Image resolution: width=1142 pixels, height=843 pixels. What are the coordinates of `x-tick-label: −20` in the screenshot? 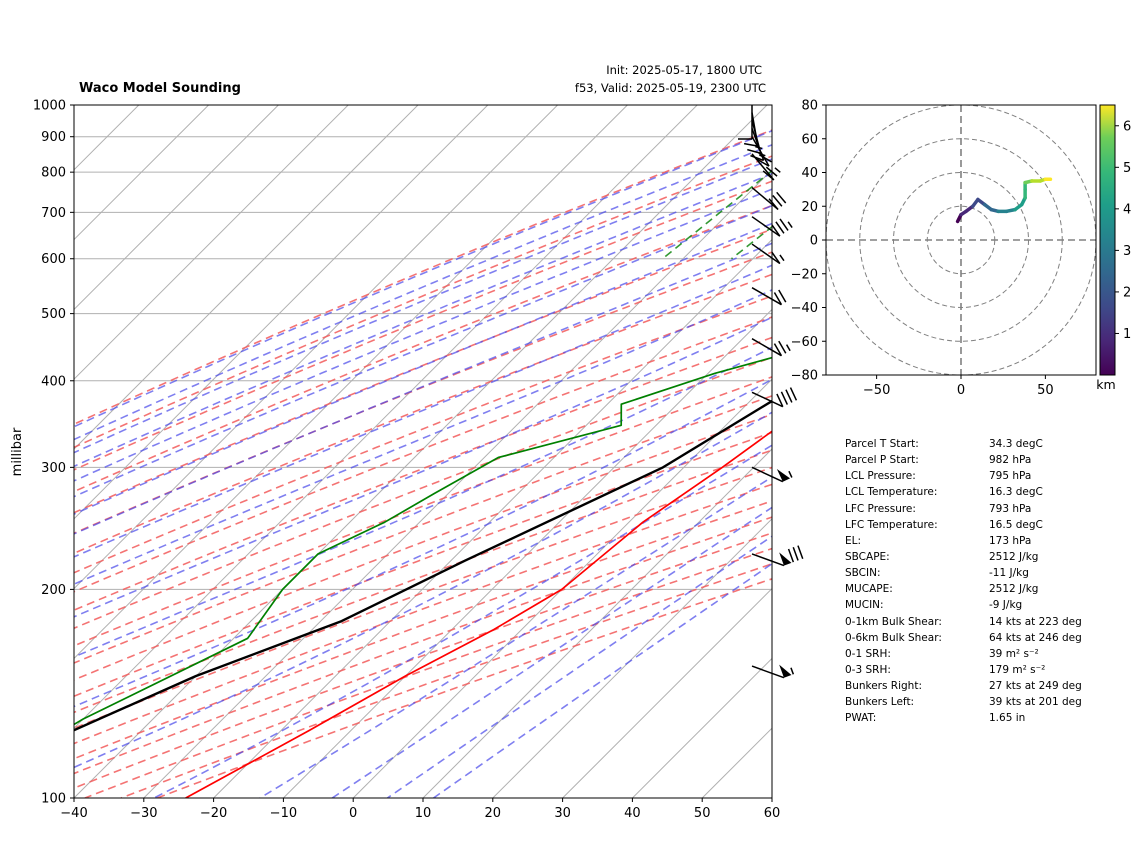 It's located at (213, 813).